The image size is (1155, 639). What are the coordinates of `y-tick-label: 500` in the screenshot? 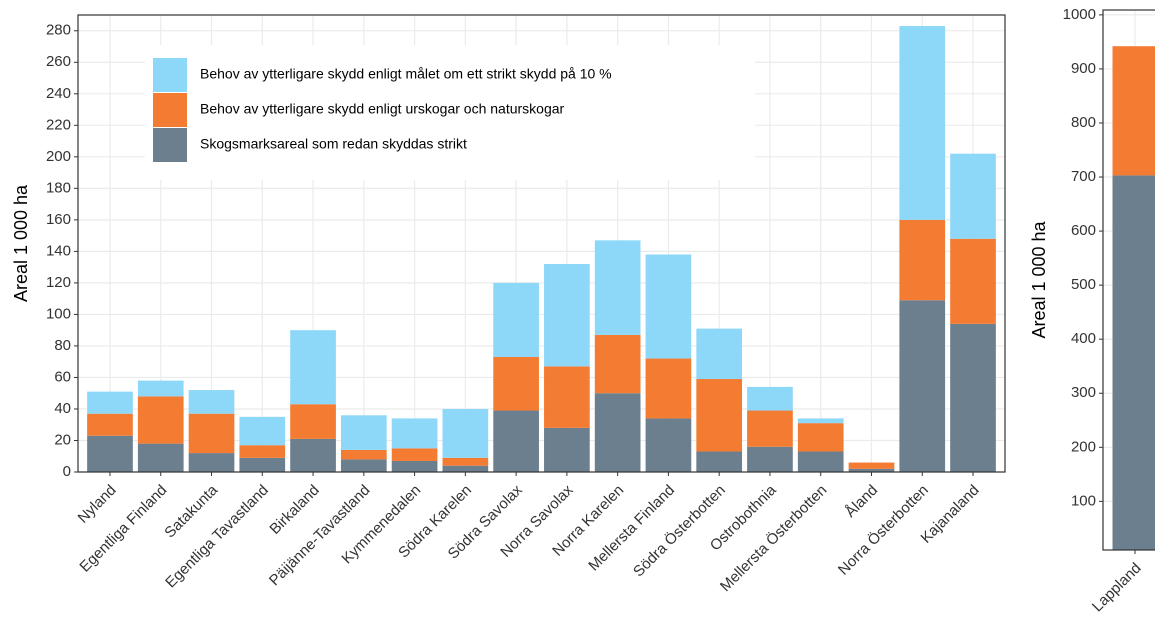 It's located at (1083, 284).